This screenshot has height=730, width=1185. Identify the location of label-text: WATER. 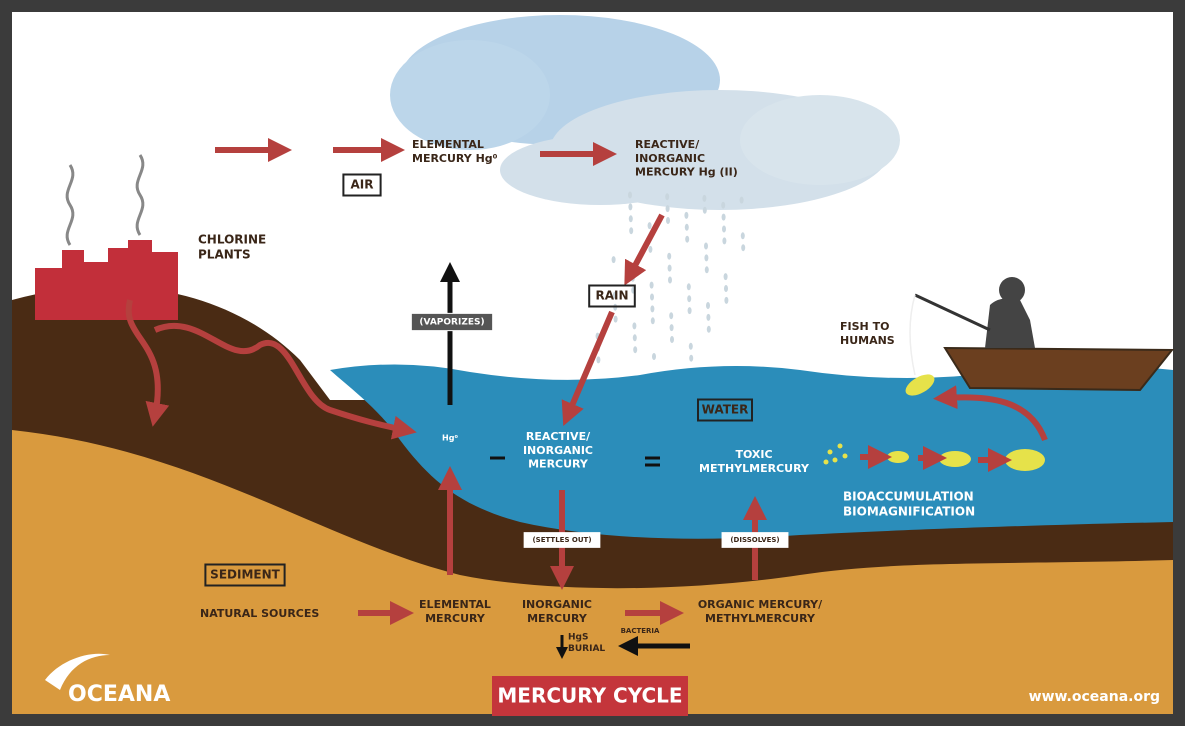
(725, 410).